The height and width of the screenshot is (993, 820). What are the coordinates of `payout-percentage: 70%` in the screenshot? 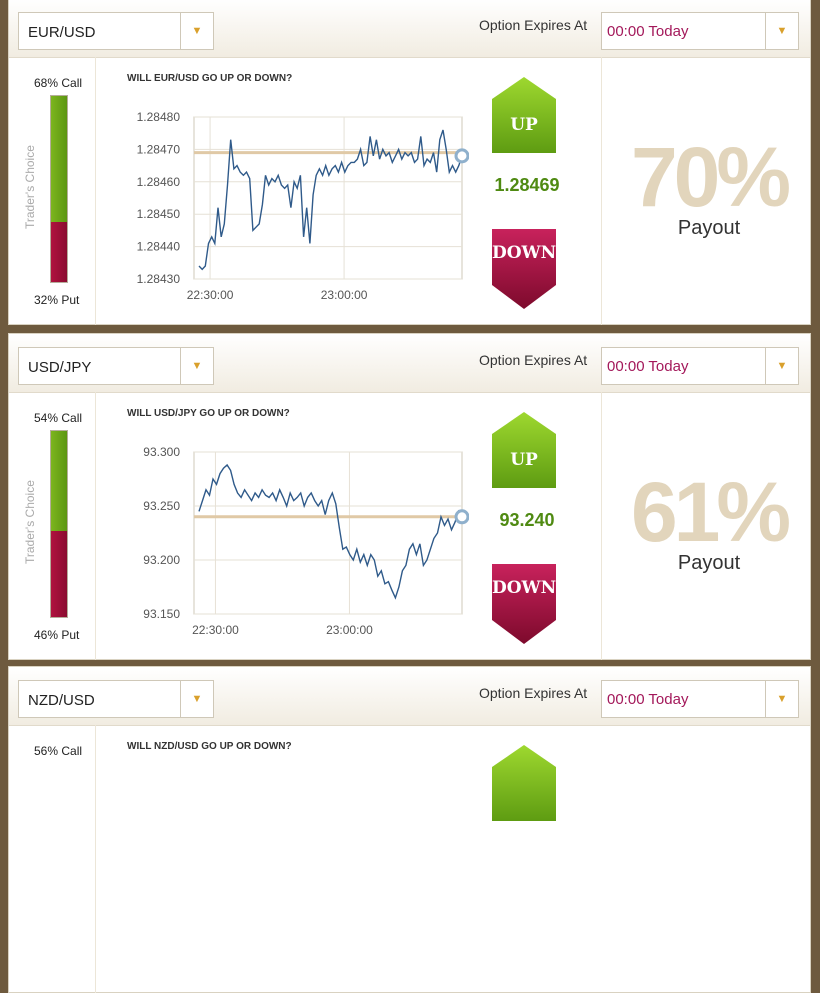 It's located at (710, 177).